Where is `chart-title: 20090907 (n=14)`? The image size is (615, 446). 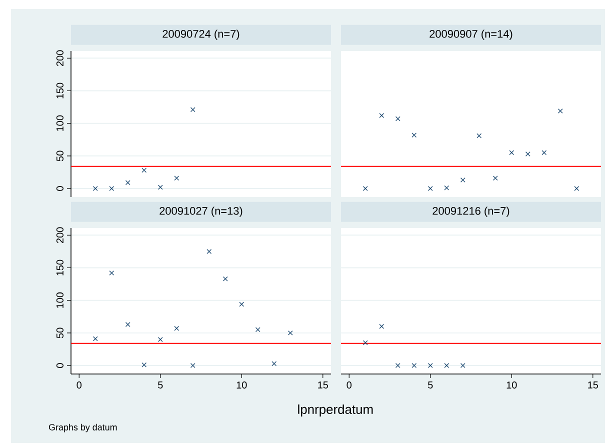
chart-title: 20090907 (n=14) is located at coordinates (471, 35).